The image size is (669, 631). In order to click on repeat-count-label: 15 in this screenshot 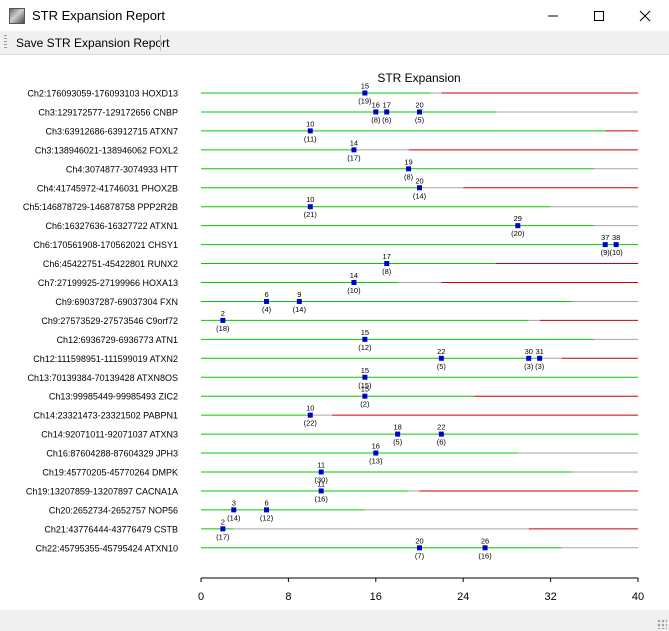, I will do `click(365, 370)`.